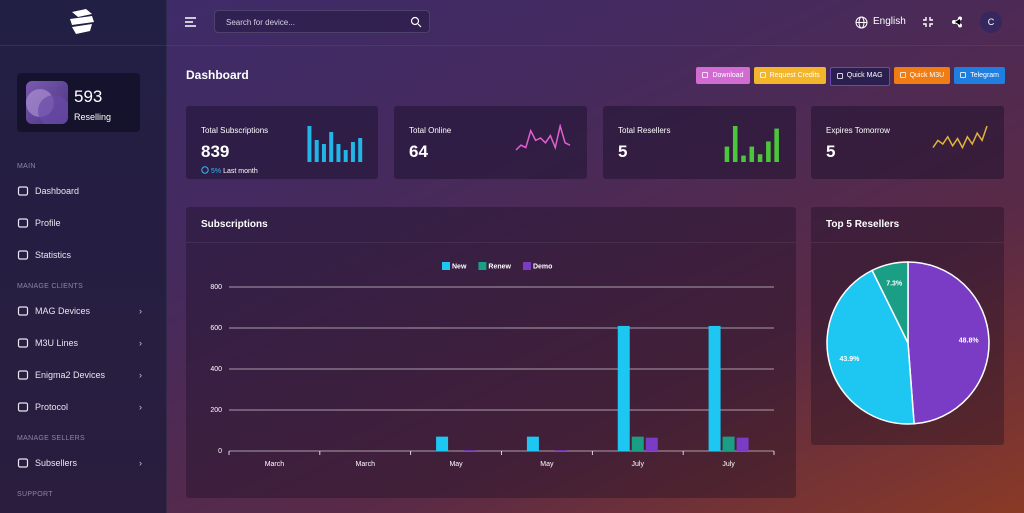  Describe the element at coordinates (56, 463) in the screenshot. I see `nav-label: Subsellers` at that location.